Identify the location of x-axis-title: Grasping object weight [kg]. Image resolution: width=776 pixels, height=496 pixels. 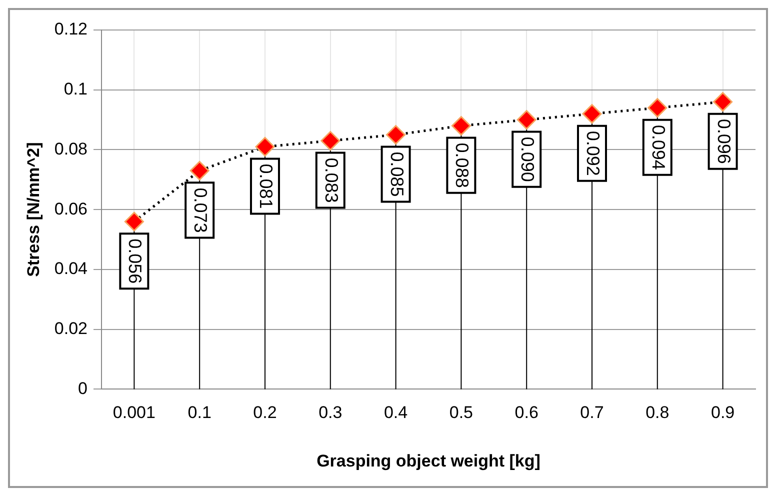
(428, 460).